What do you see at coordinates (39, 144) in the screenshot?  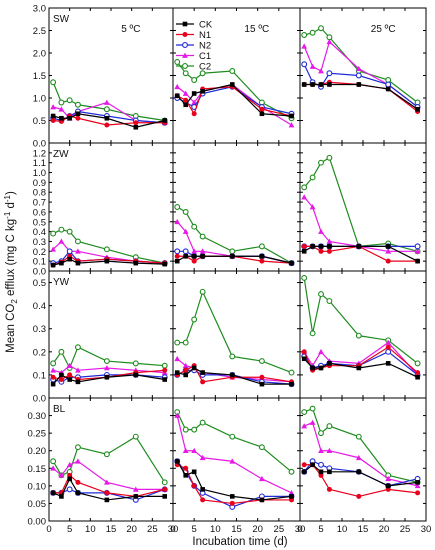 I see `y-tick-label: 0.0` at bounding box center [39, 144].